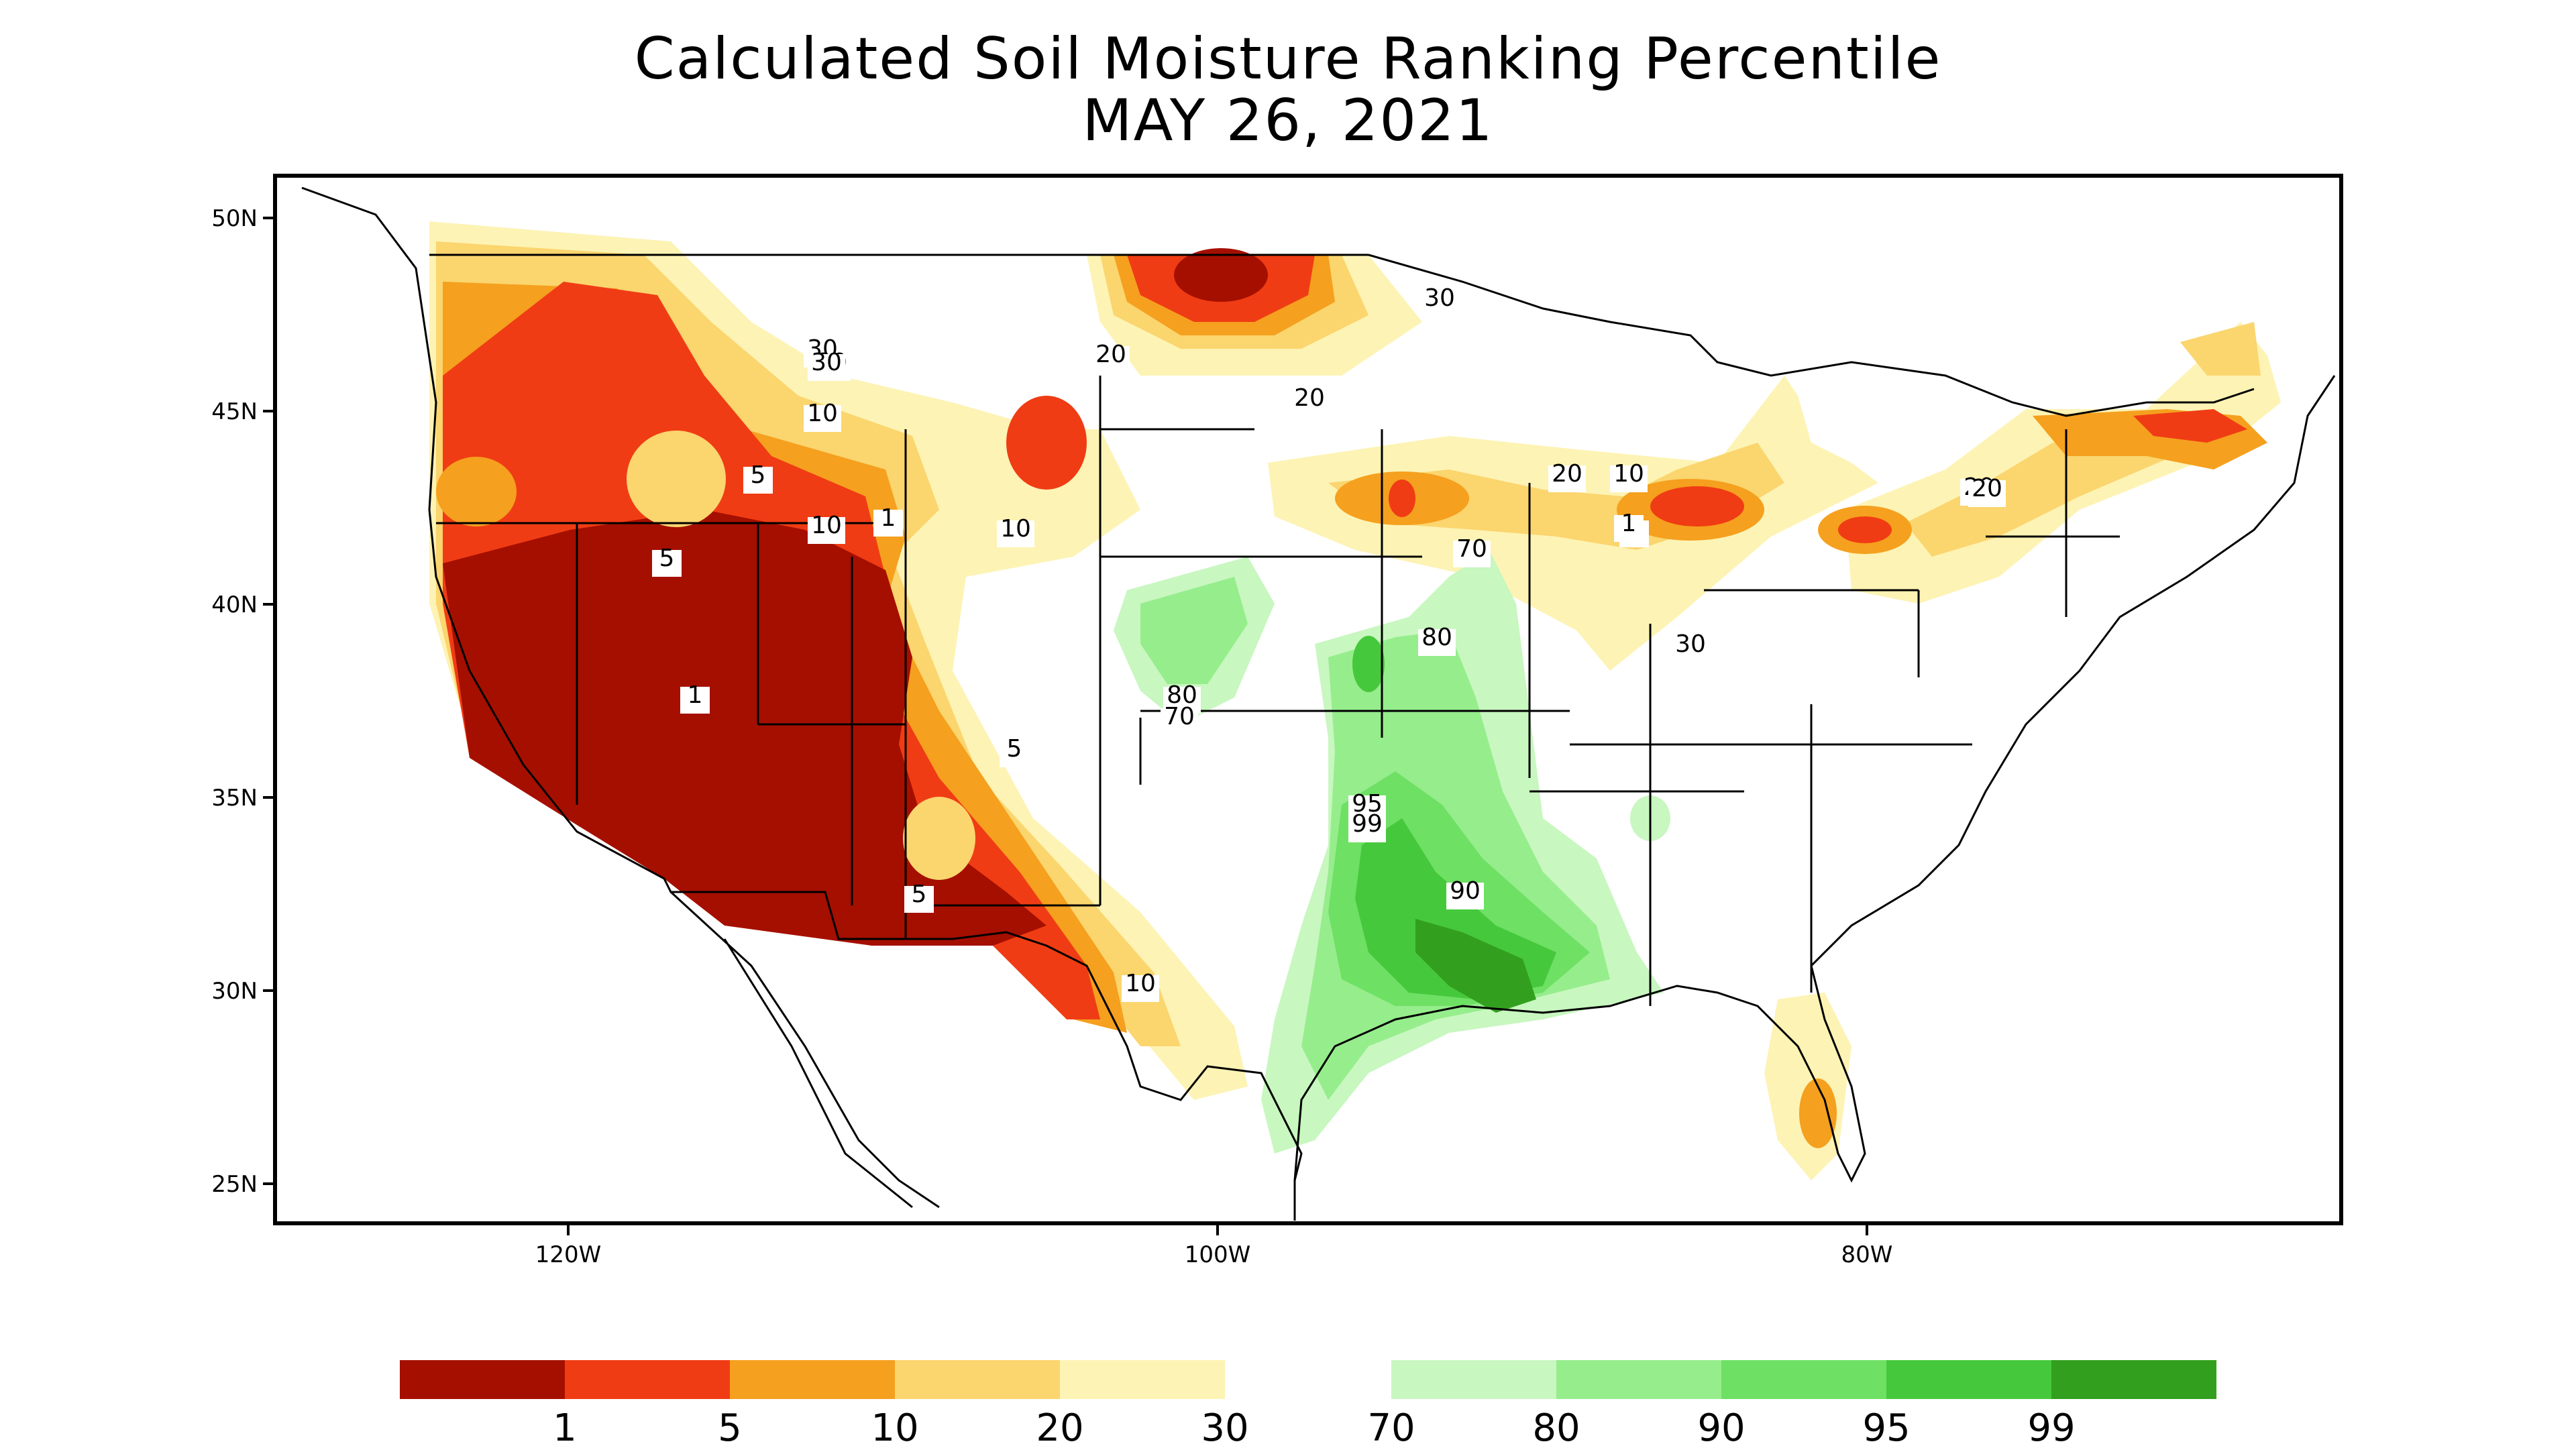 The height and width of the screenshot is (1450, 2576). What do you see at coordinates (1811, 335) in the screenshot?
I see `great-lakes-border` at bounding box center [1811, 335].